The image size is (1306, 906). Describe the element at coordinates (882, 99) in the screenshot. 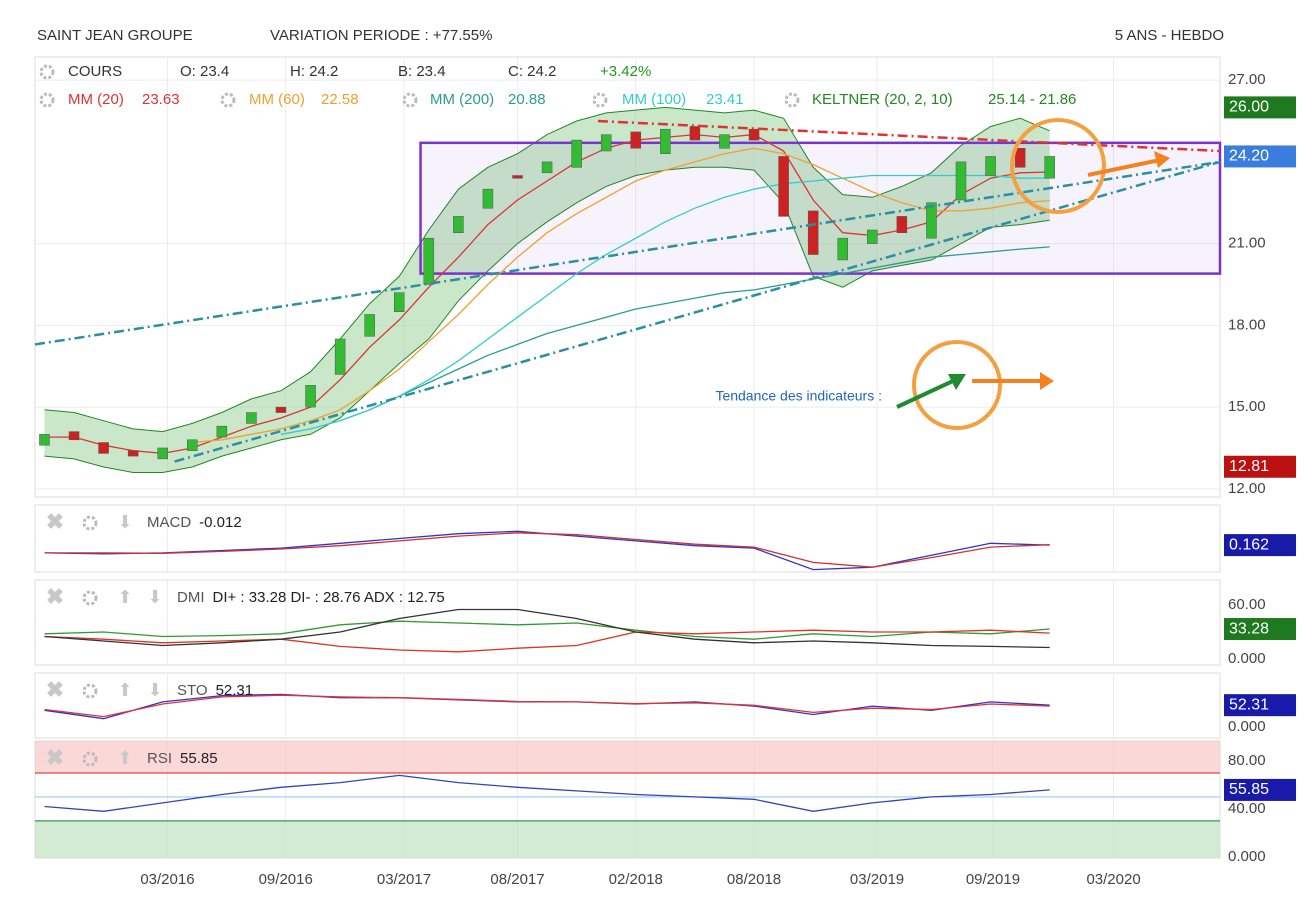

I see `legend-name: KELTNER (20, 2, 10)` at that location.